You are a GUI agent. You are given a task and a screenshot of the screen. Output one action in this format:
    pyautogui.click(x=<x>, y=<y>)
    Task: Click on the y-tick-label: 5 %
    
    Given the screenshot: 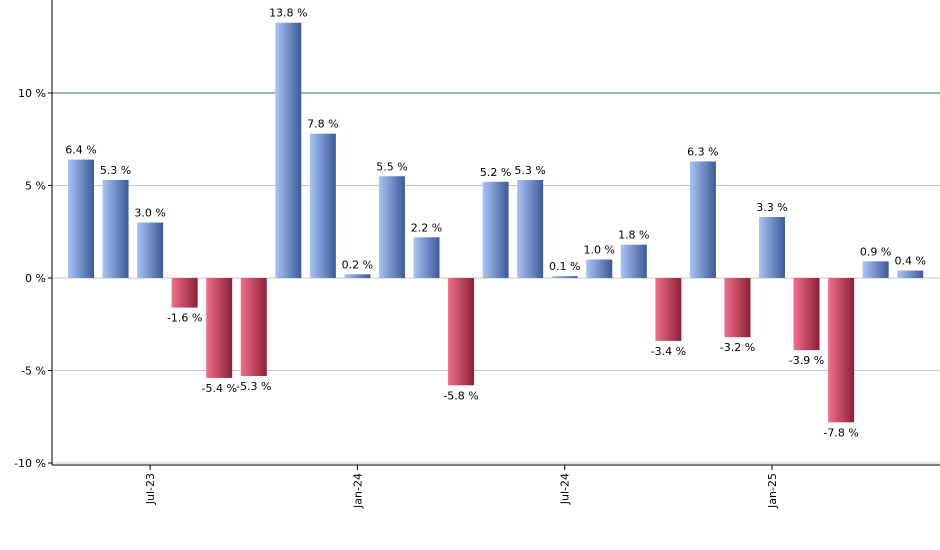 What is the action you would take?
    pyautogui.click(x=35, y=186)
    